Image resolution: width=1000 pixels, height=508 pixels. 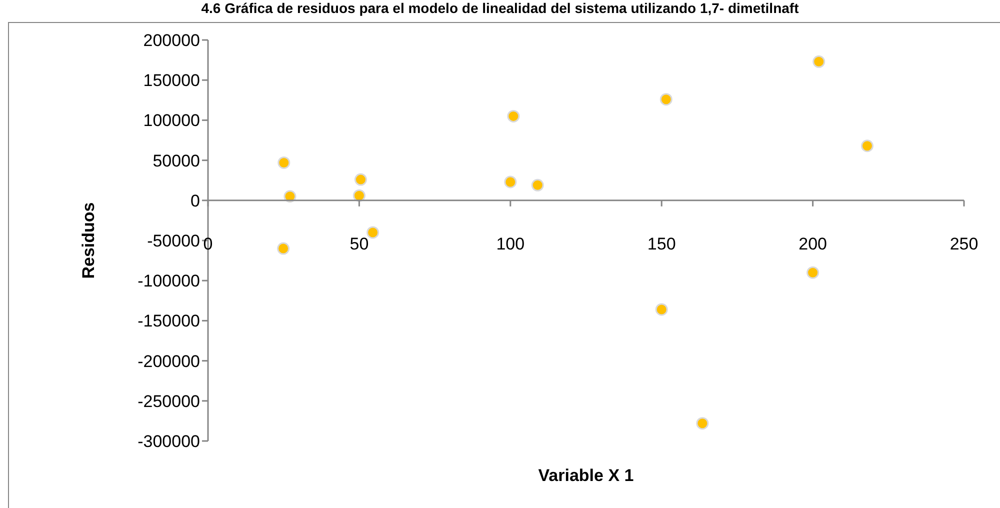 What do you see at coordinates (510, 244) in the screenshot?
I see `x-tick-label: 100` at bounding box center [510, 244].